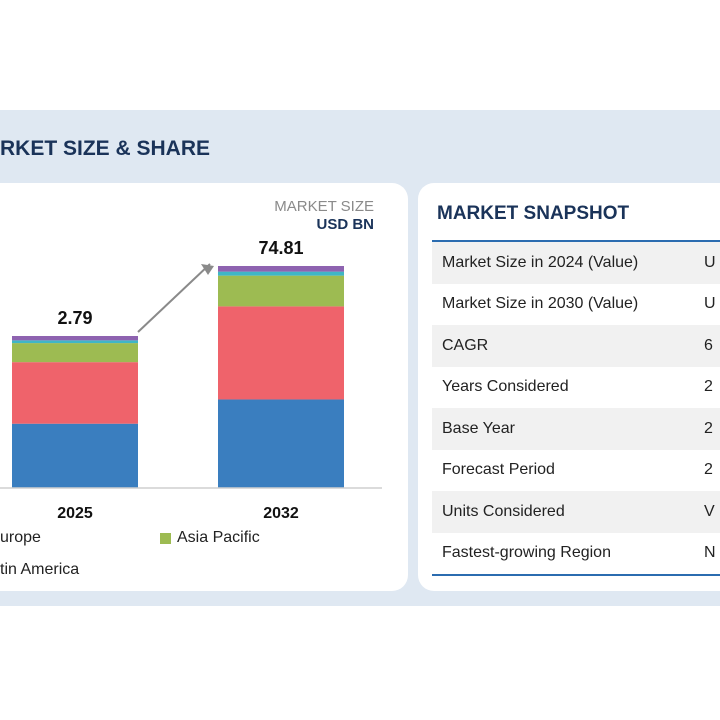  I want to click on growth-arrow-line, so click(174, 298).